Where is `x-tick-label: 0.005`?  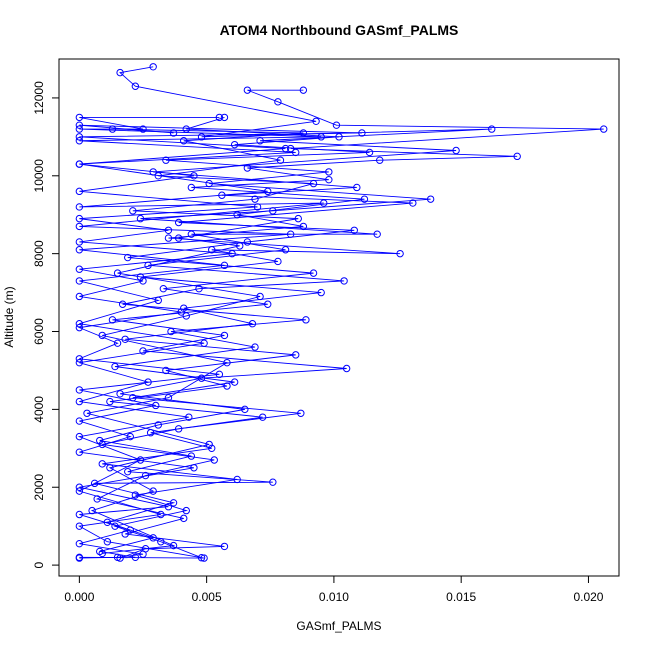
x-tick-label: 0.005 is located at coordinates (207, 597).